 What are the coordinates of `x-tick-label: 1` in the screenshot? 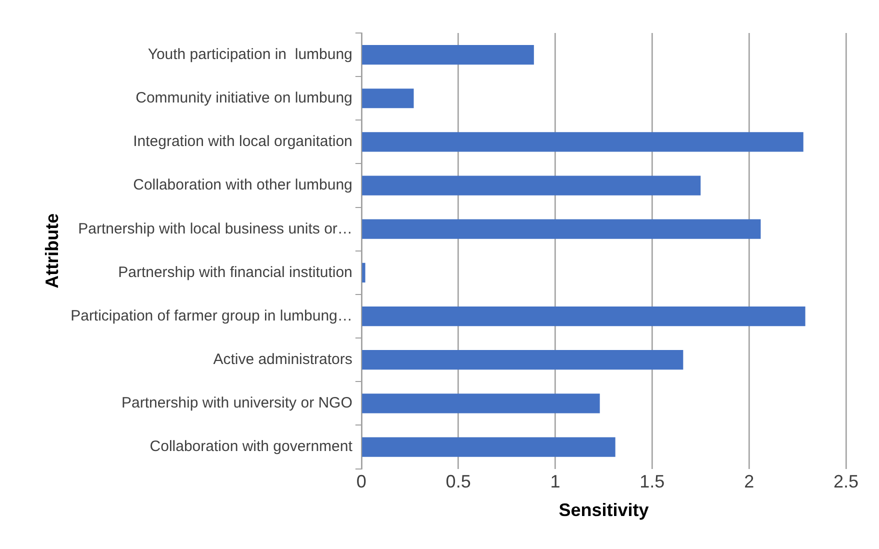 It's located at (555, 482).